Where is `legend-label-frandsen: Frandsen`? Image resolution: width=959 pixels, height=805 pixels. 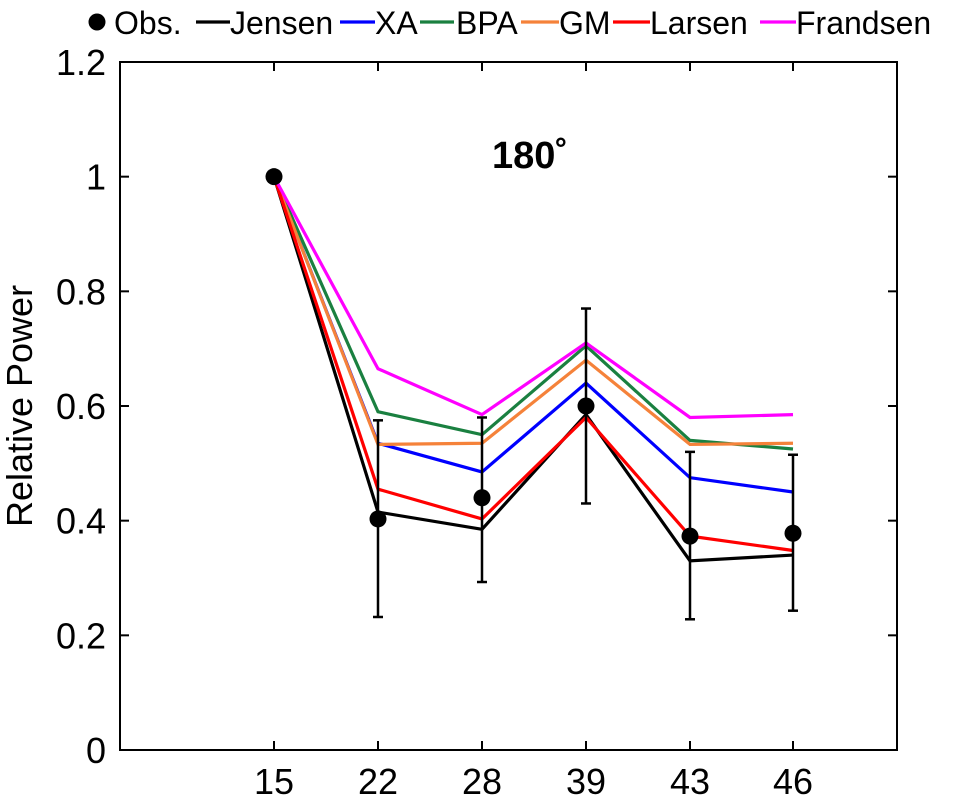 legend-label-frandsen: Frandsen is located at coordinates (863, 23).